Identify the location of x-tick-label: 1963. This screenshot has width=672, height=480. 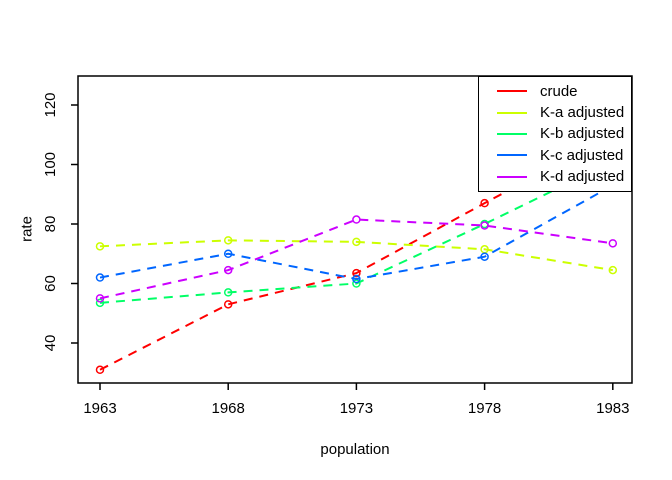
(99, 408).